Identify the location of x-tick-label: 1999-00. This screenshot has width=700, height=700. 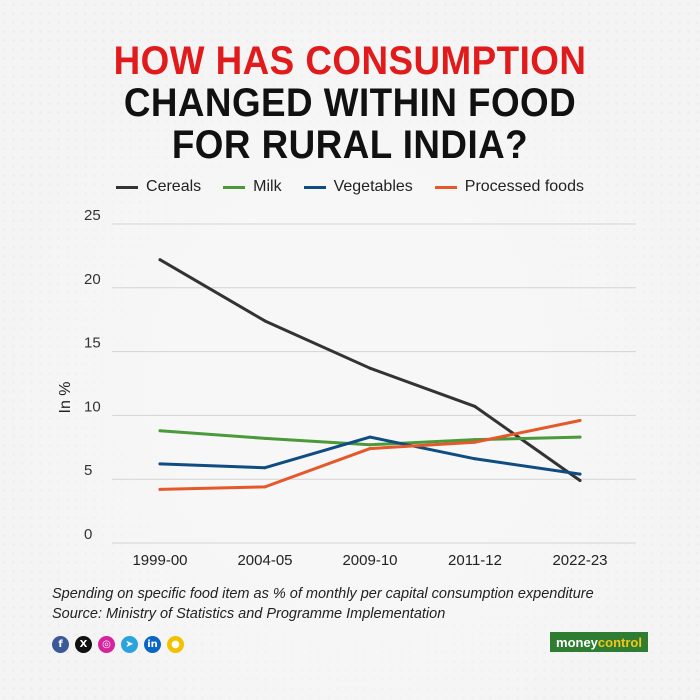
(159, 560).